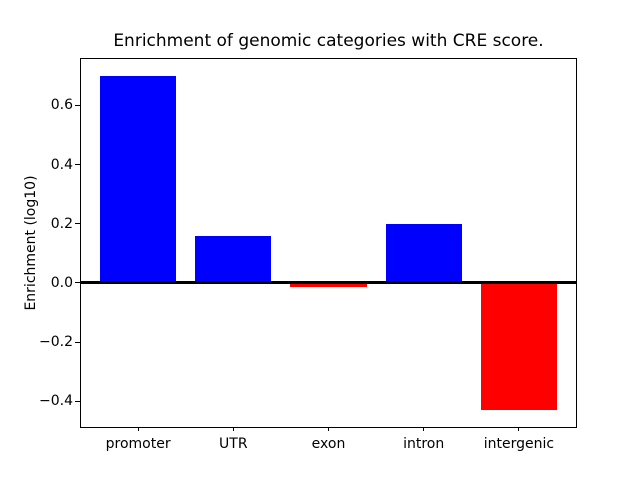 The height and width of the screenshot is (480, 640). I want to click on bar-exon, so click(328, 285).